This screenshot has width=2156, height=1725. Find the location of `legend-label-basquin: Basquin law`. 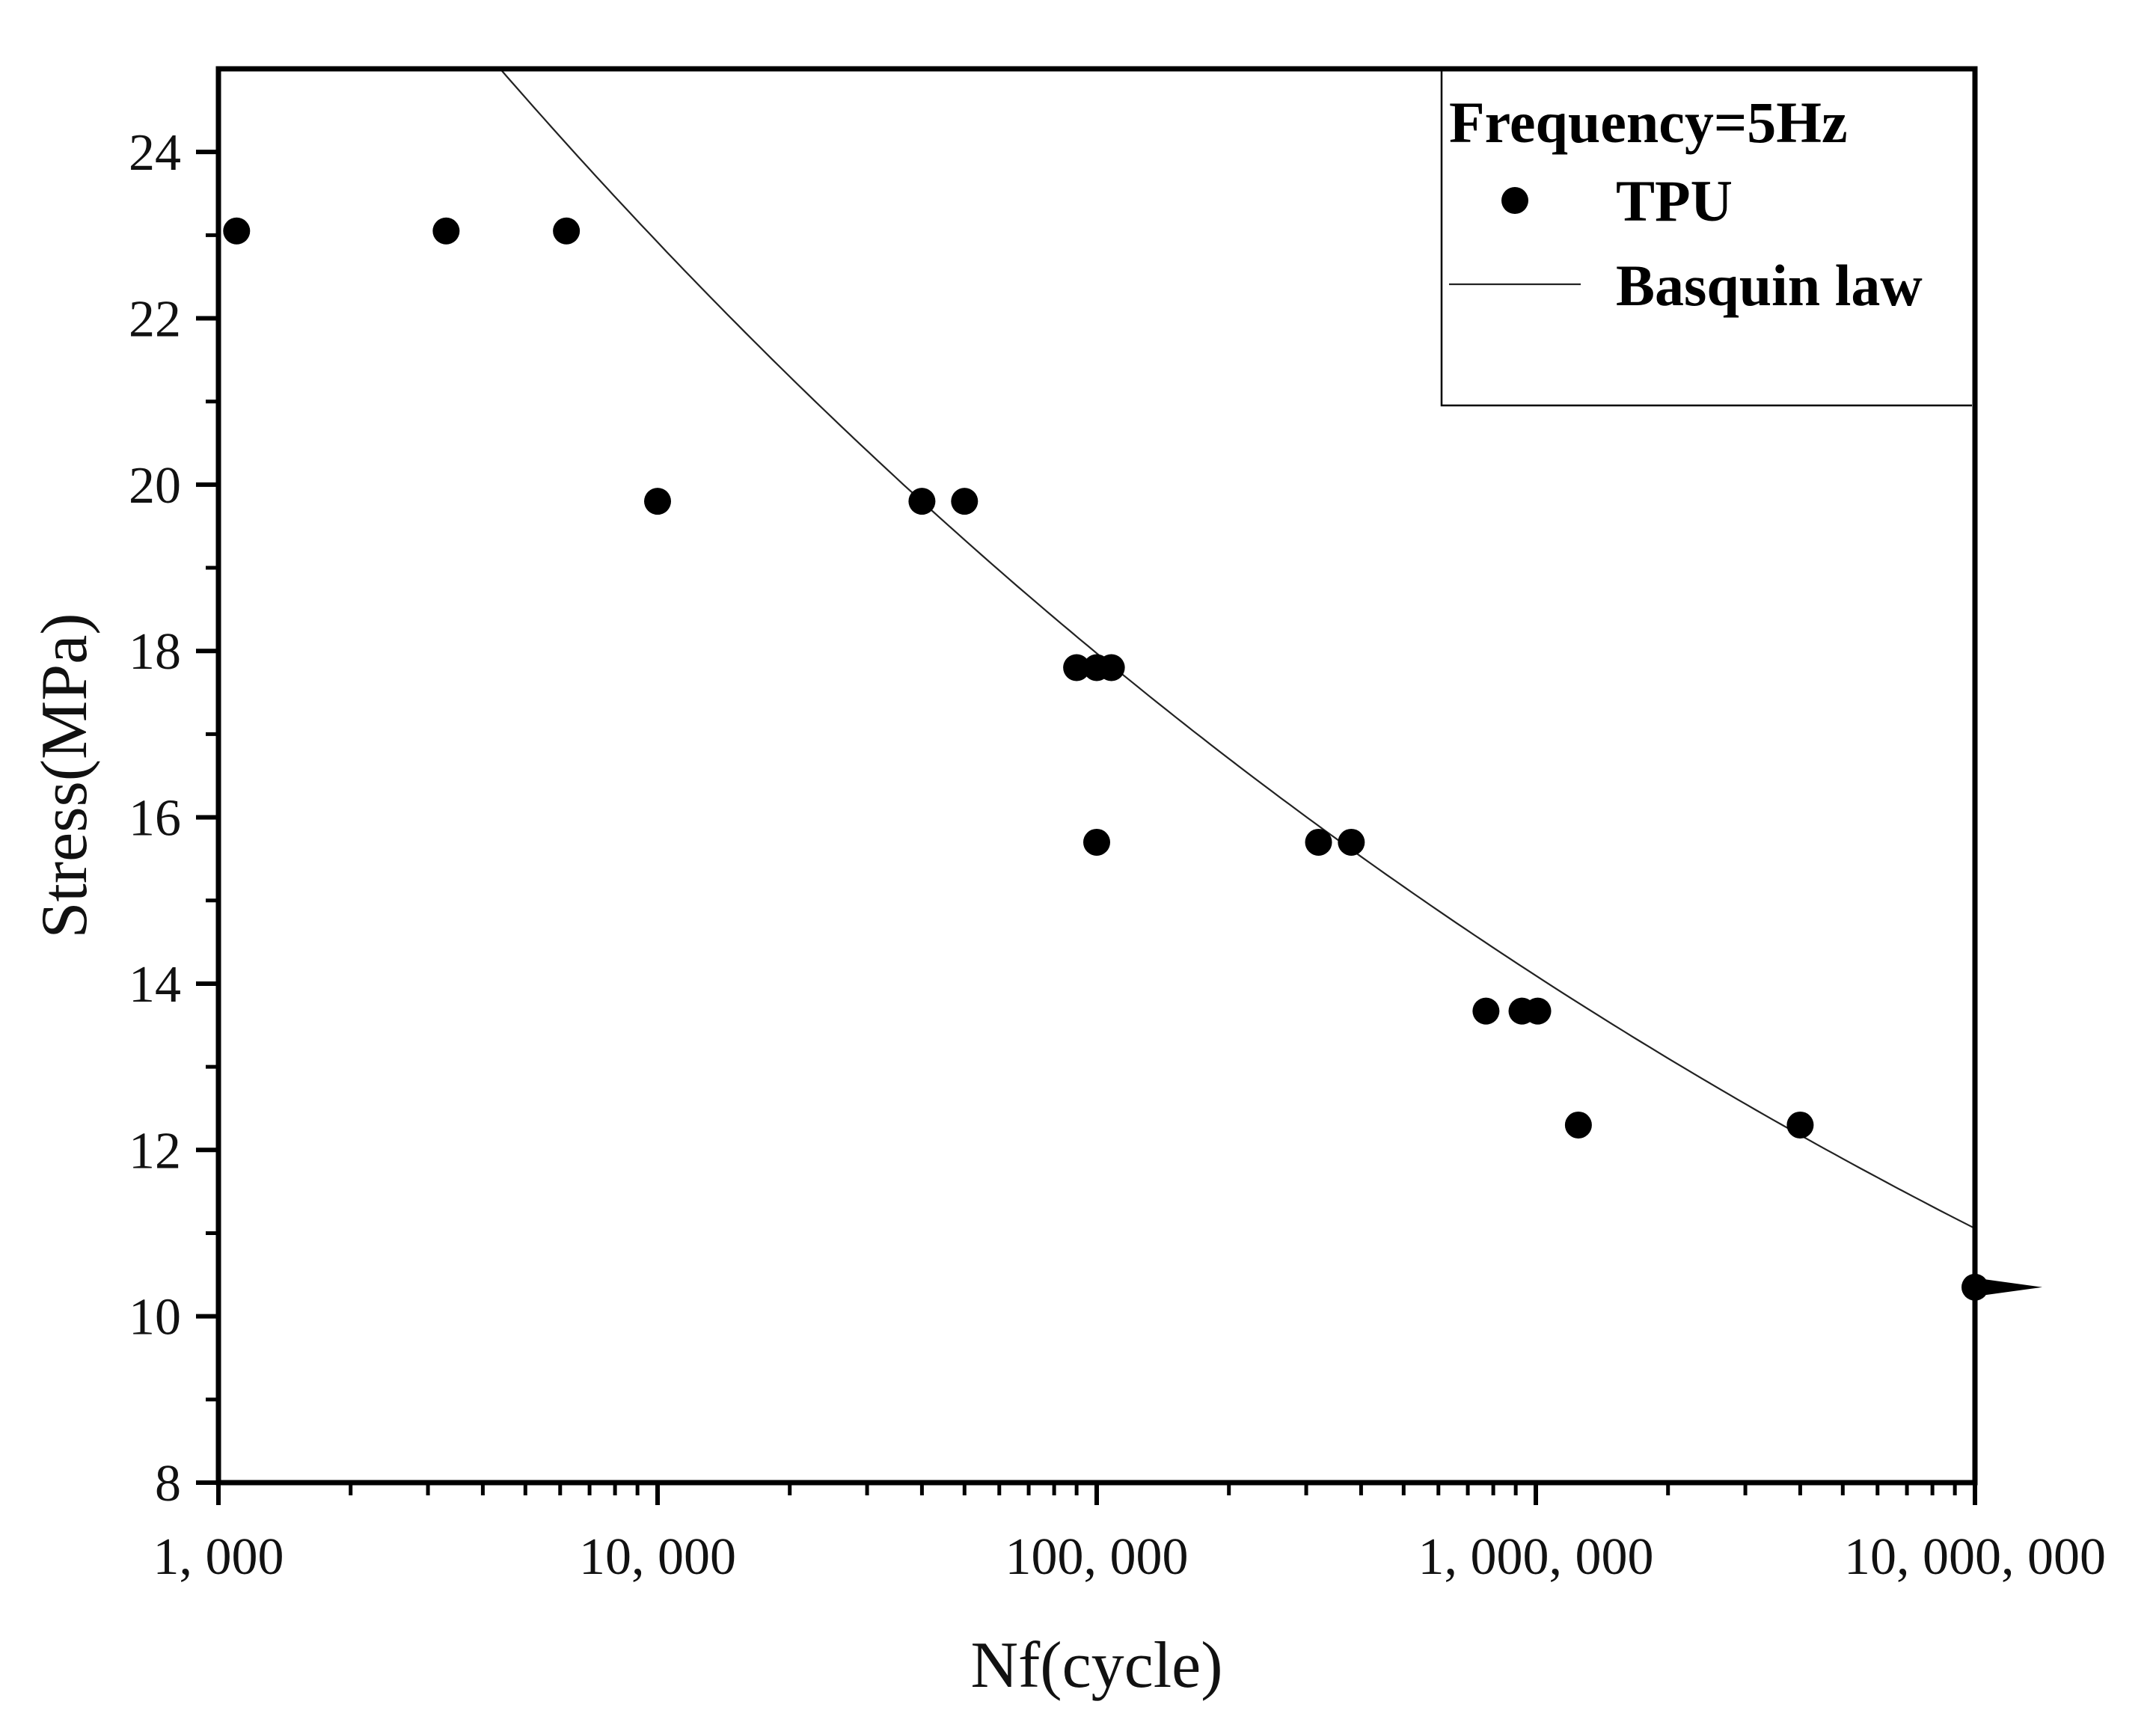

legend-label-basquin: Basquin law is located at coordinates (1770, 285).